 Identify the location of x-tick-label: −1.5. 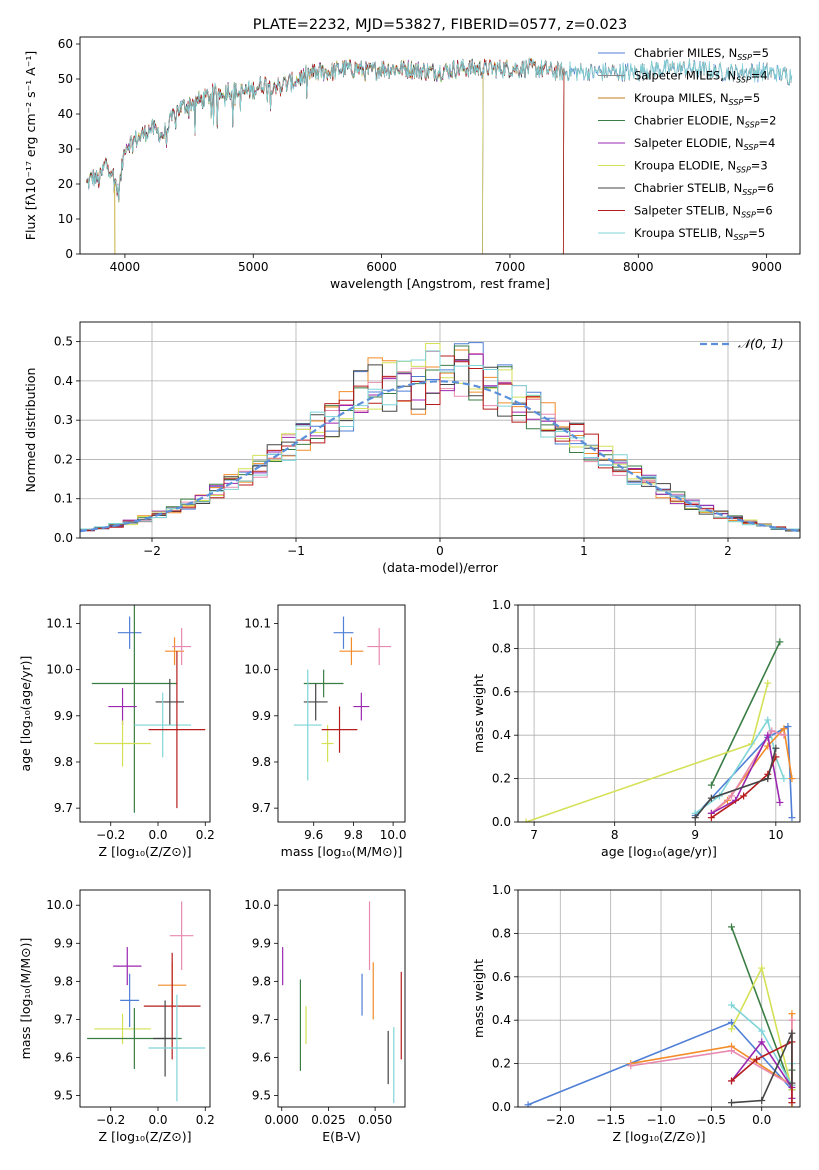
(610, 1120).